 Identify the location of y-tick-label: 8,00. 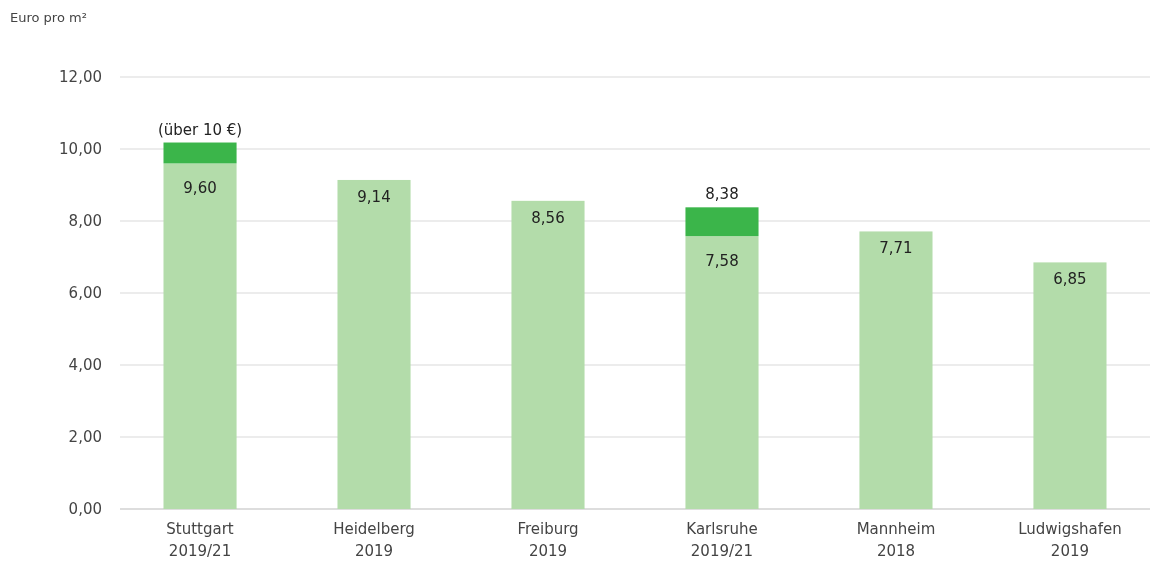
(85, 221).